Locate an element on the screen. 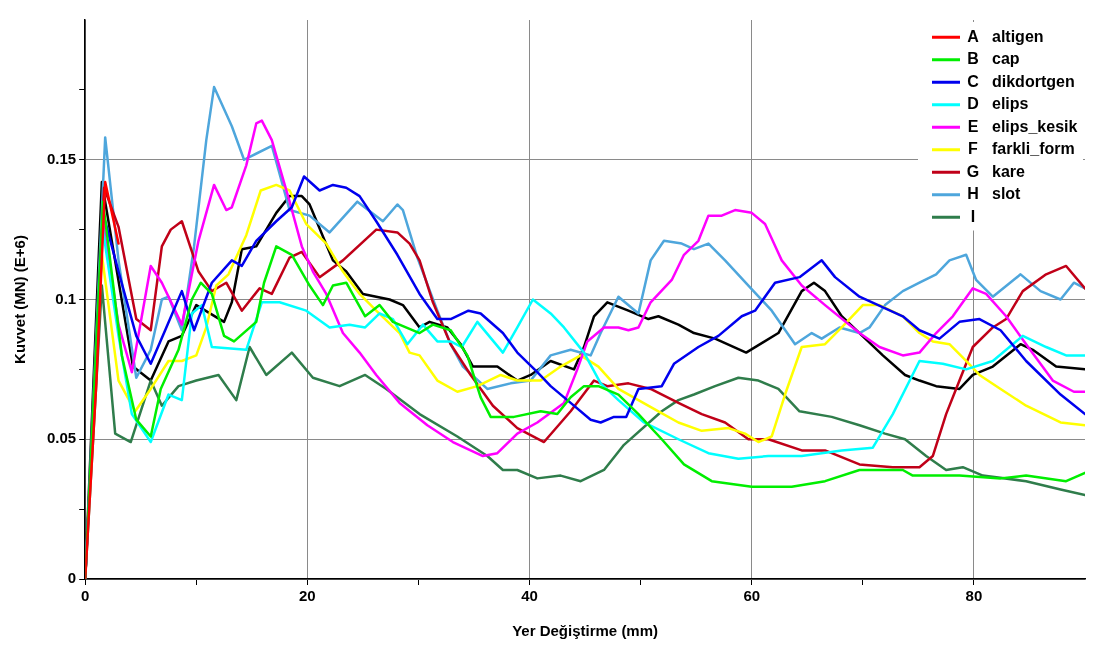 The height and width of the screenshot is (653, 1097). legend-label: B cap is located at coordinates (993, 59).